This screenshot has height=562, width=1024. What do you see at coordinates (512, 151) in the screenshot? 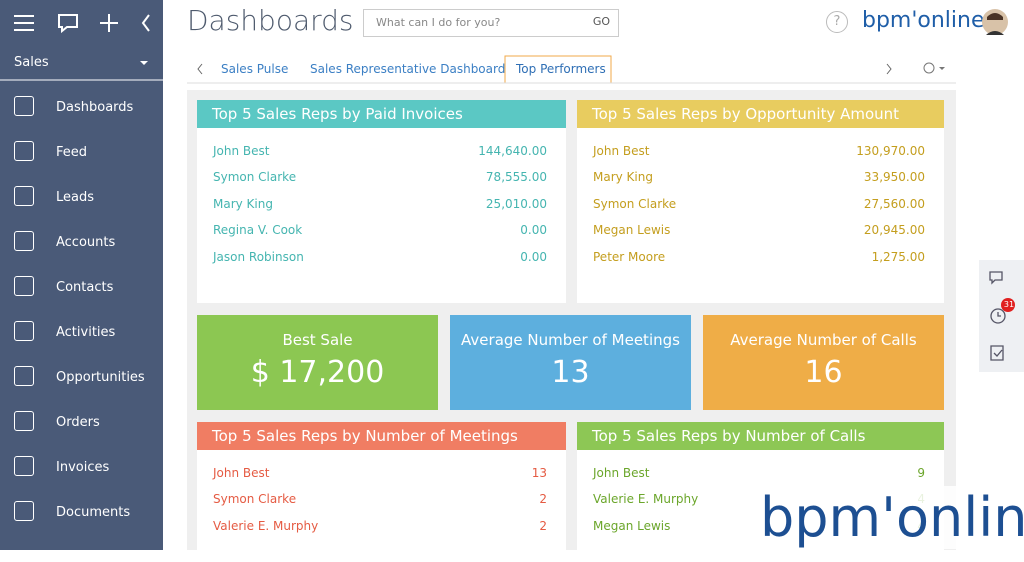
I see `rep-value: 144,640.00` at bounding box center [512, 151].